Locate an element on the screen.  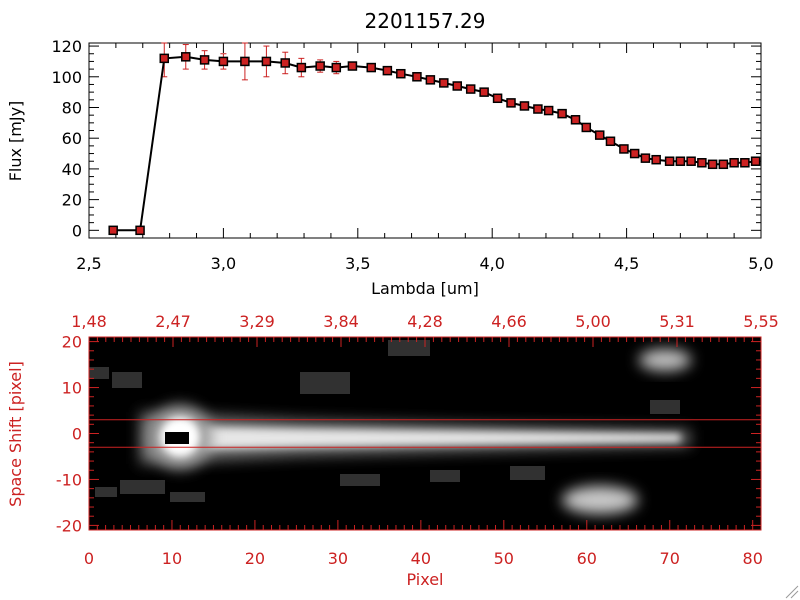
top-axis-label: 2,47 is located at coordinates (173, 321).